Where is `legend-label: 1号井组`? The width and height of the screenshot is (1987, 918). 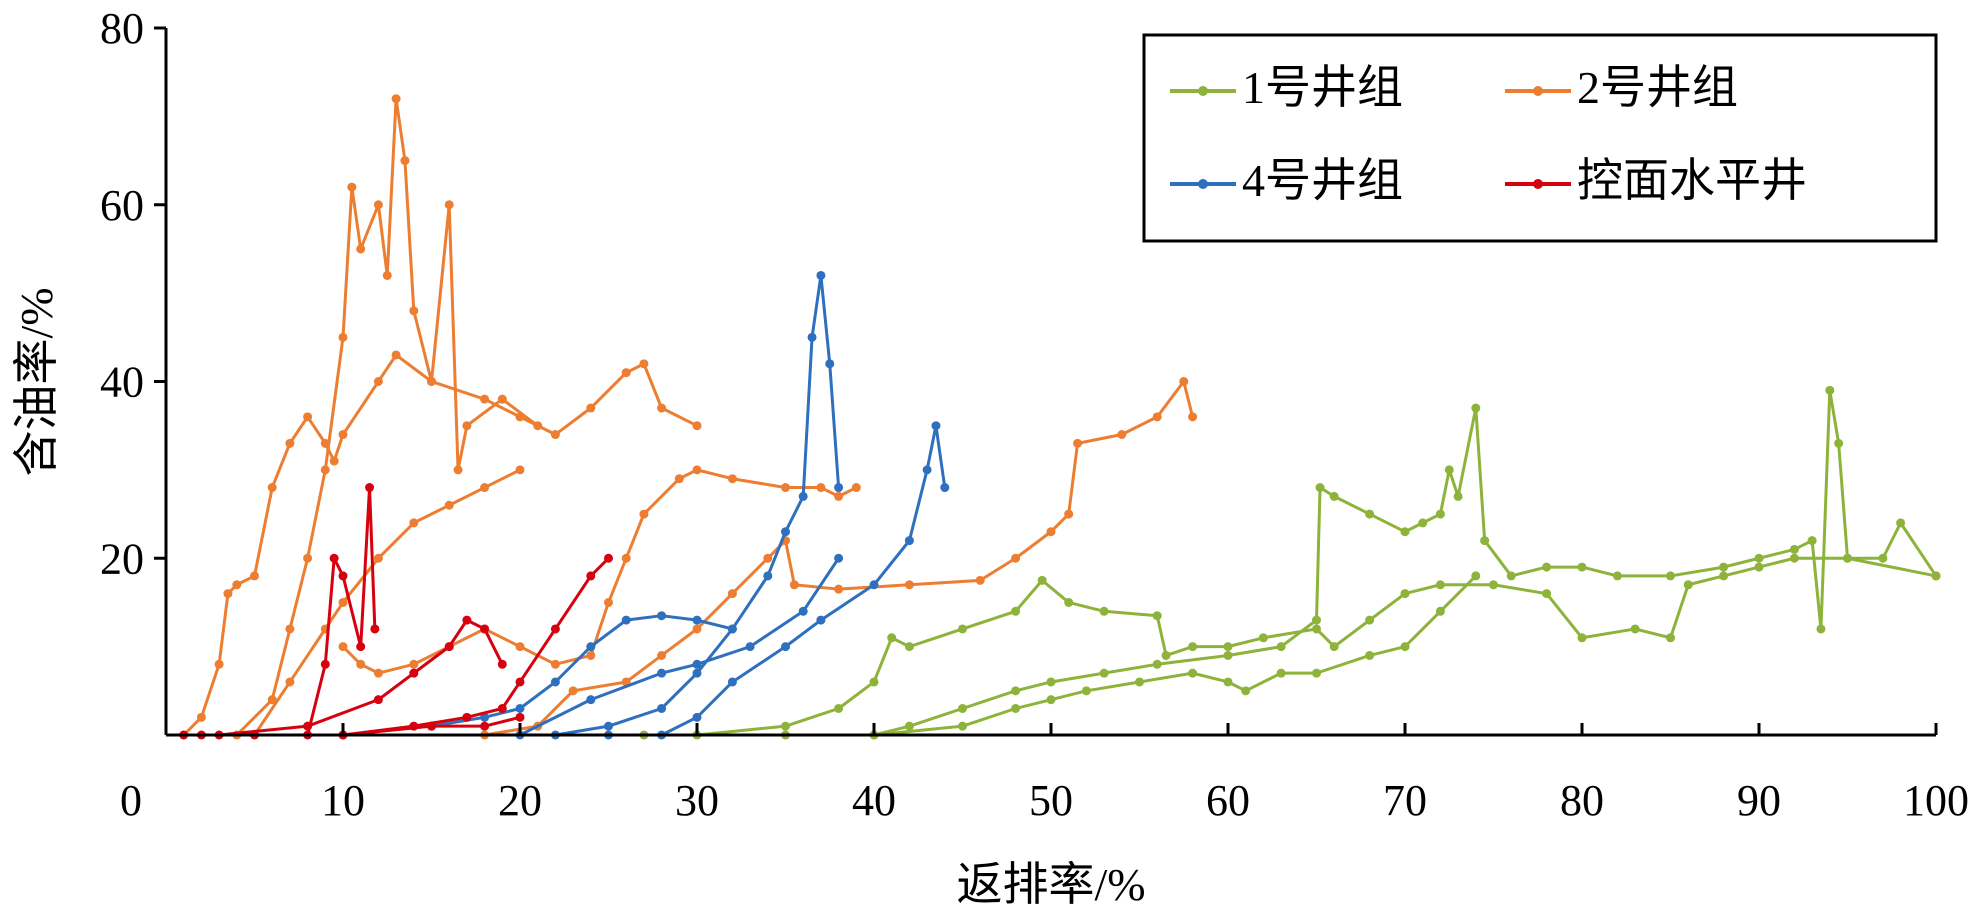
legend-label: 1号井组 is located at coordinates (1322, 87).